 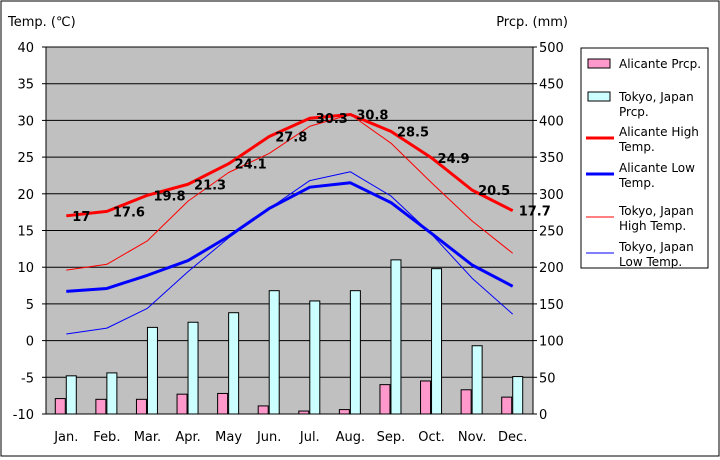 What do you see at coordinates (551, 305) in the screenshot?
I see `y-right-tick-label: 150` at bounding box center [551, 305].